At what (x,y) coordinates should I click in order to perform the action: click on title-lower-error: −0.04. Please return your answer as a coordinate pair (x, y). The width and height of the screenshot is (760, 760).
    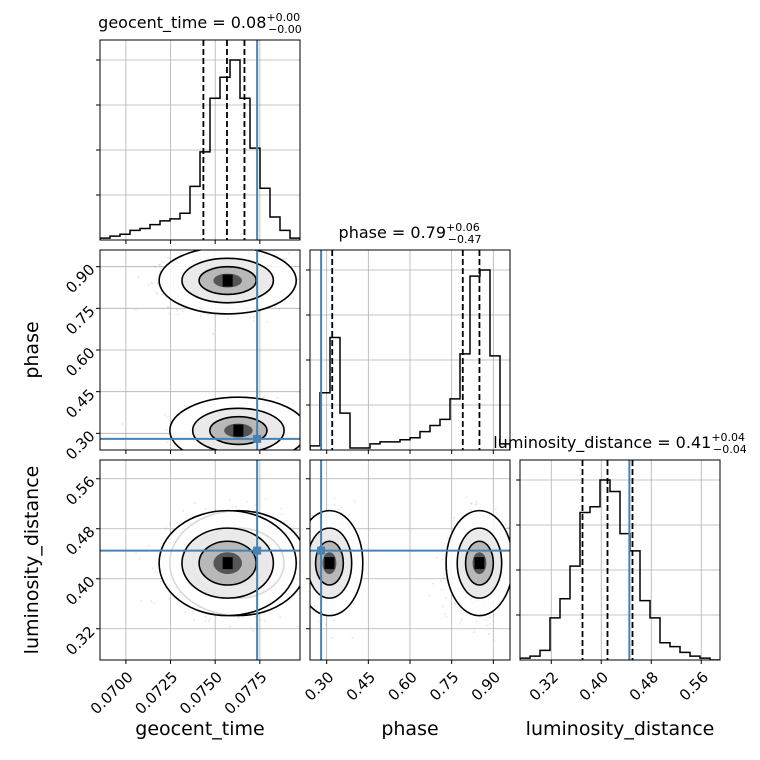
    Looking at the image, I should click on (730, 449).